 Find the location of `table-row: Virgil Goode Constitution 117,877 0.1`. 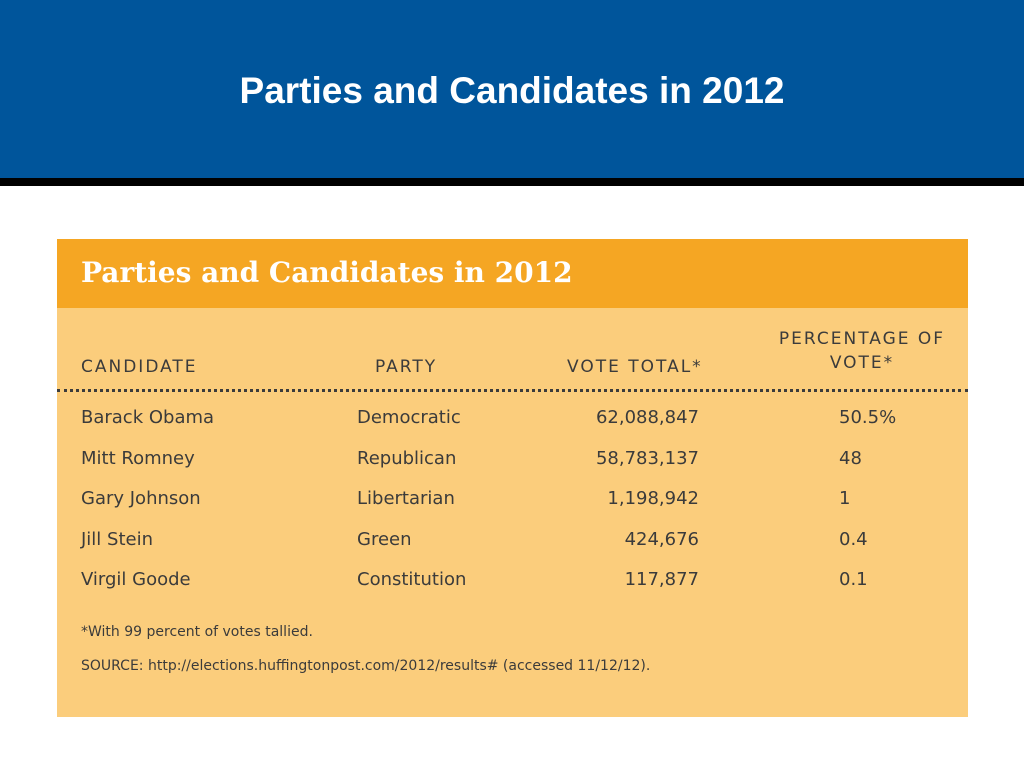

table-row: Virgil Goode Constitution 117,877 0.1 is located at coordinates (512, 580).